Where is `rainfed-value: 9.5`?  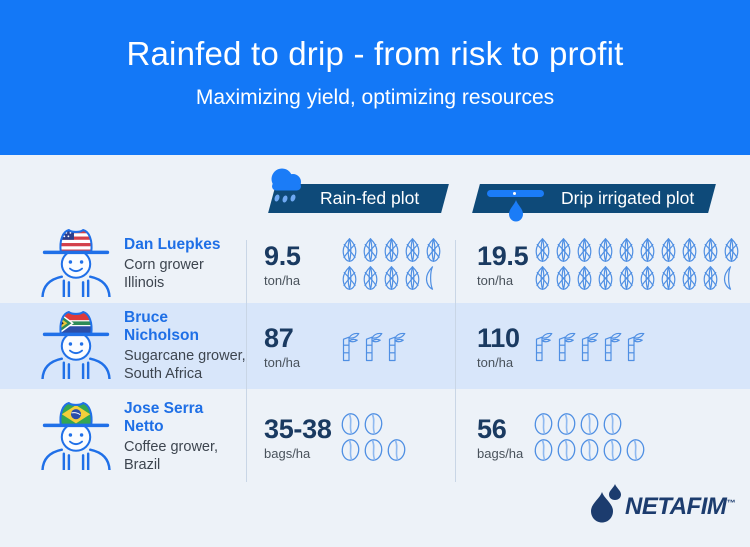 rainfed-value: 9.5 is located at coordinates (282, 255).